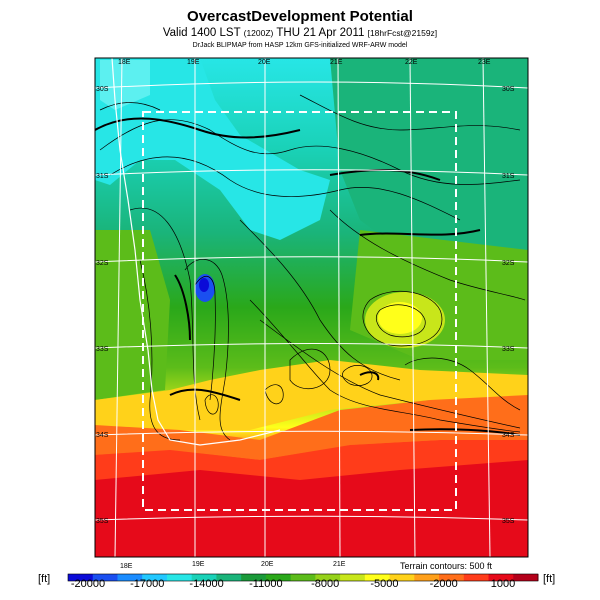 This screenshot has width=600, height=600. What do you see at coordinates (339, 564) in the screenshot?
I see `lon-label-bottom: 21E` at bounding box center [339, 564].